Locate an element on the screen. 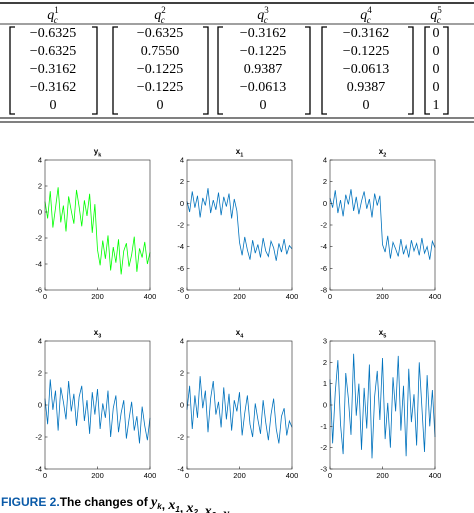 The image size is (474, 513). cell: 0.7550 is located at coordinates (160, 51).